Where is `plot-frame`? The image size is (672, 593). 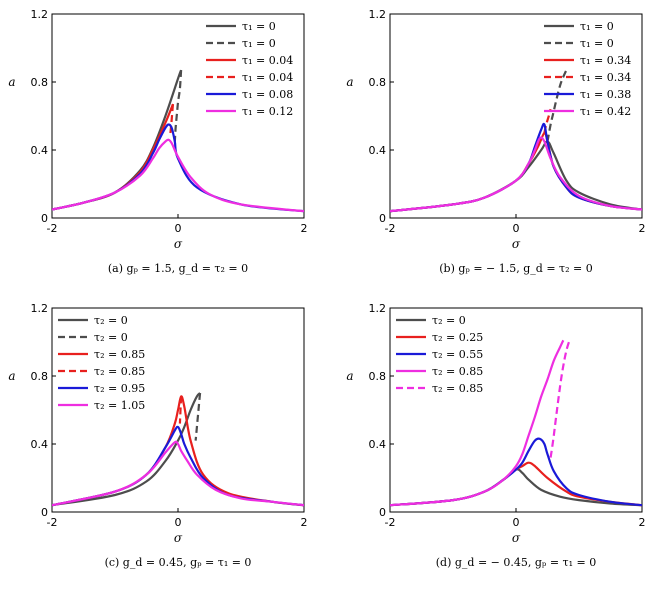
plot-frame is located at coordinates (516, 410).